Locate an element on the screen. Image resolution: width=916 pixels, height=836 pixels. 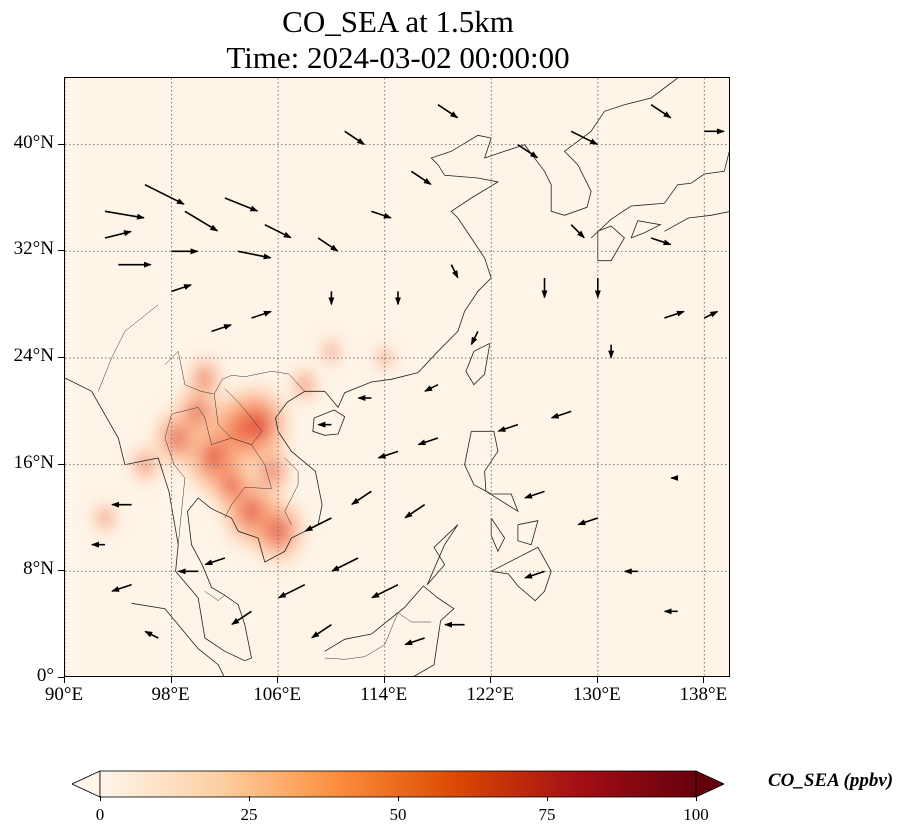
lon-tick-label: 122°E is located at coordinates (490, 694).